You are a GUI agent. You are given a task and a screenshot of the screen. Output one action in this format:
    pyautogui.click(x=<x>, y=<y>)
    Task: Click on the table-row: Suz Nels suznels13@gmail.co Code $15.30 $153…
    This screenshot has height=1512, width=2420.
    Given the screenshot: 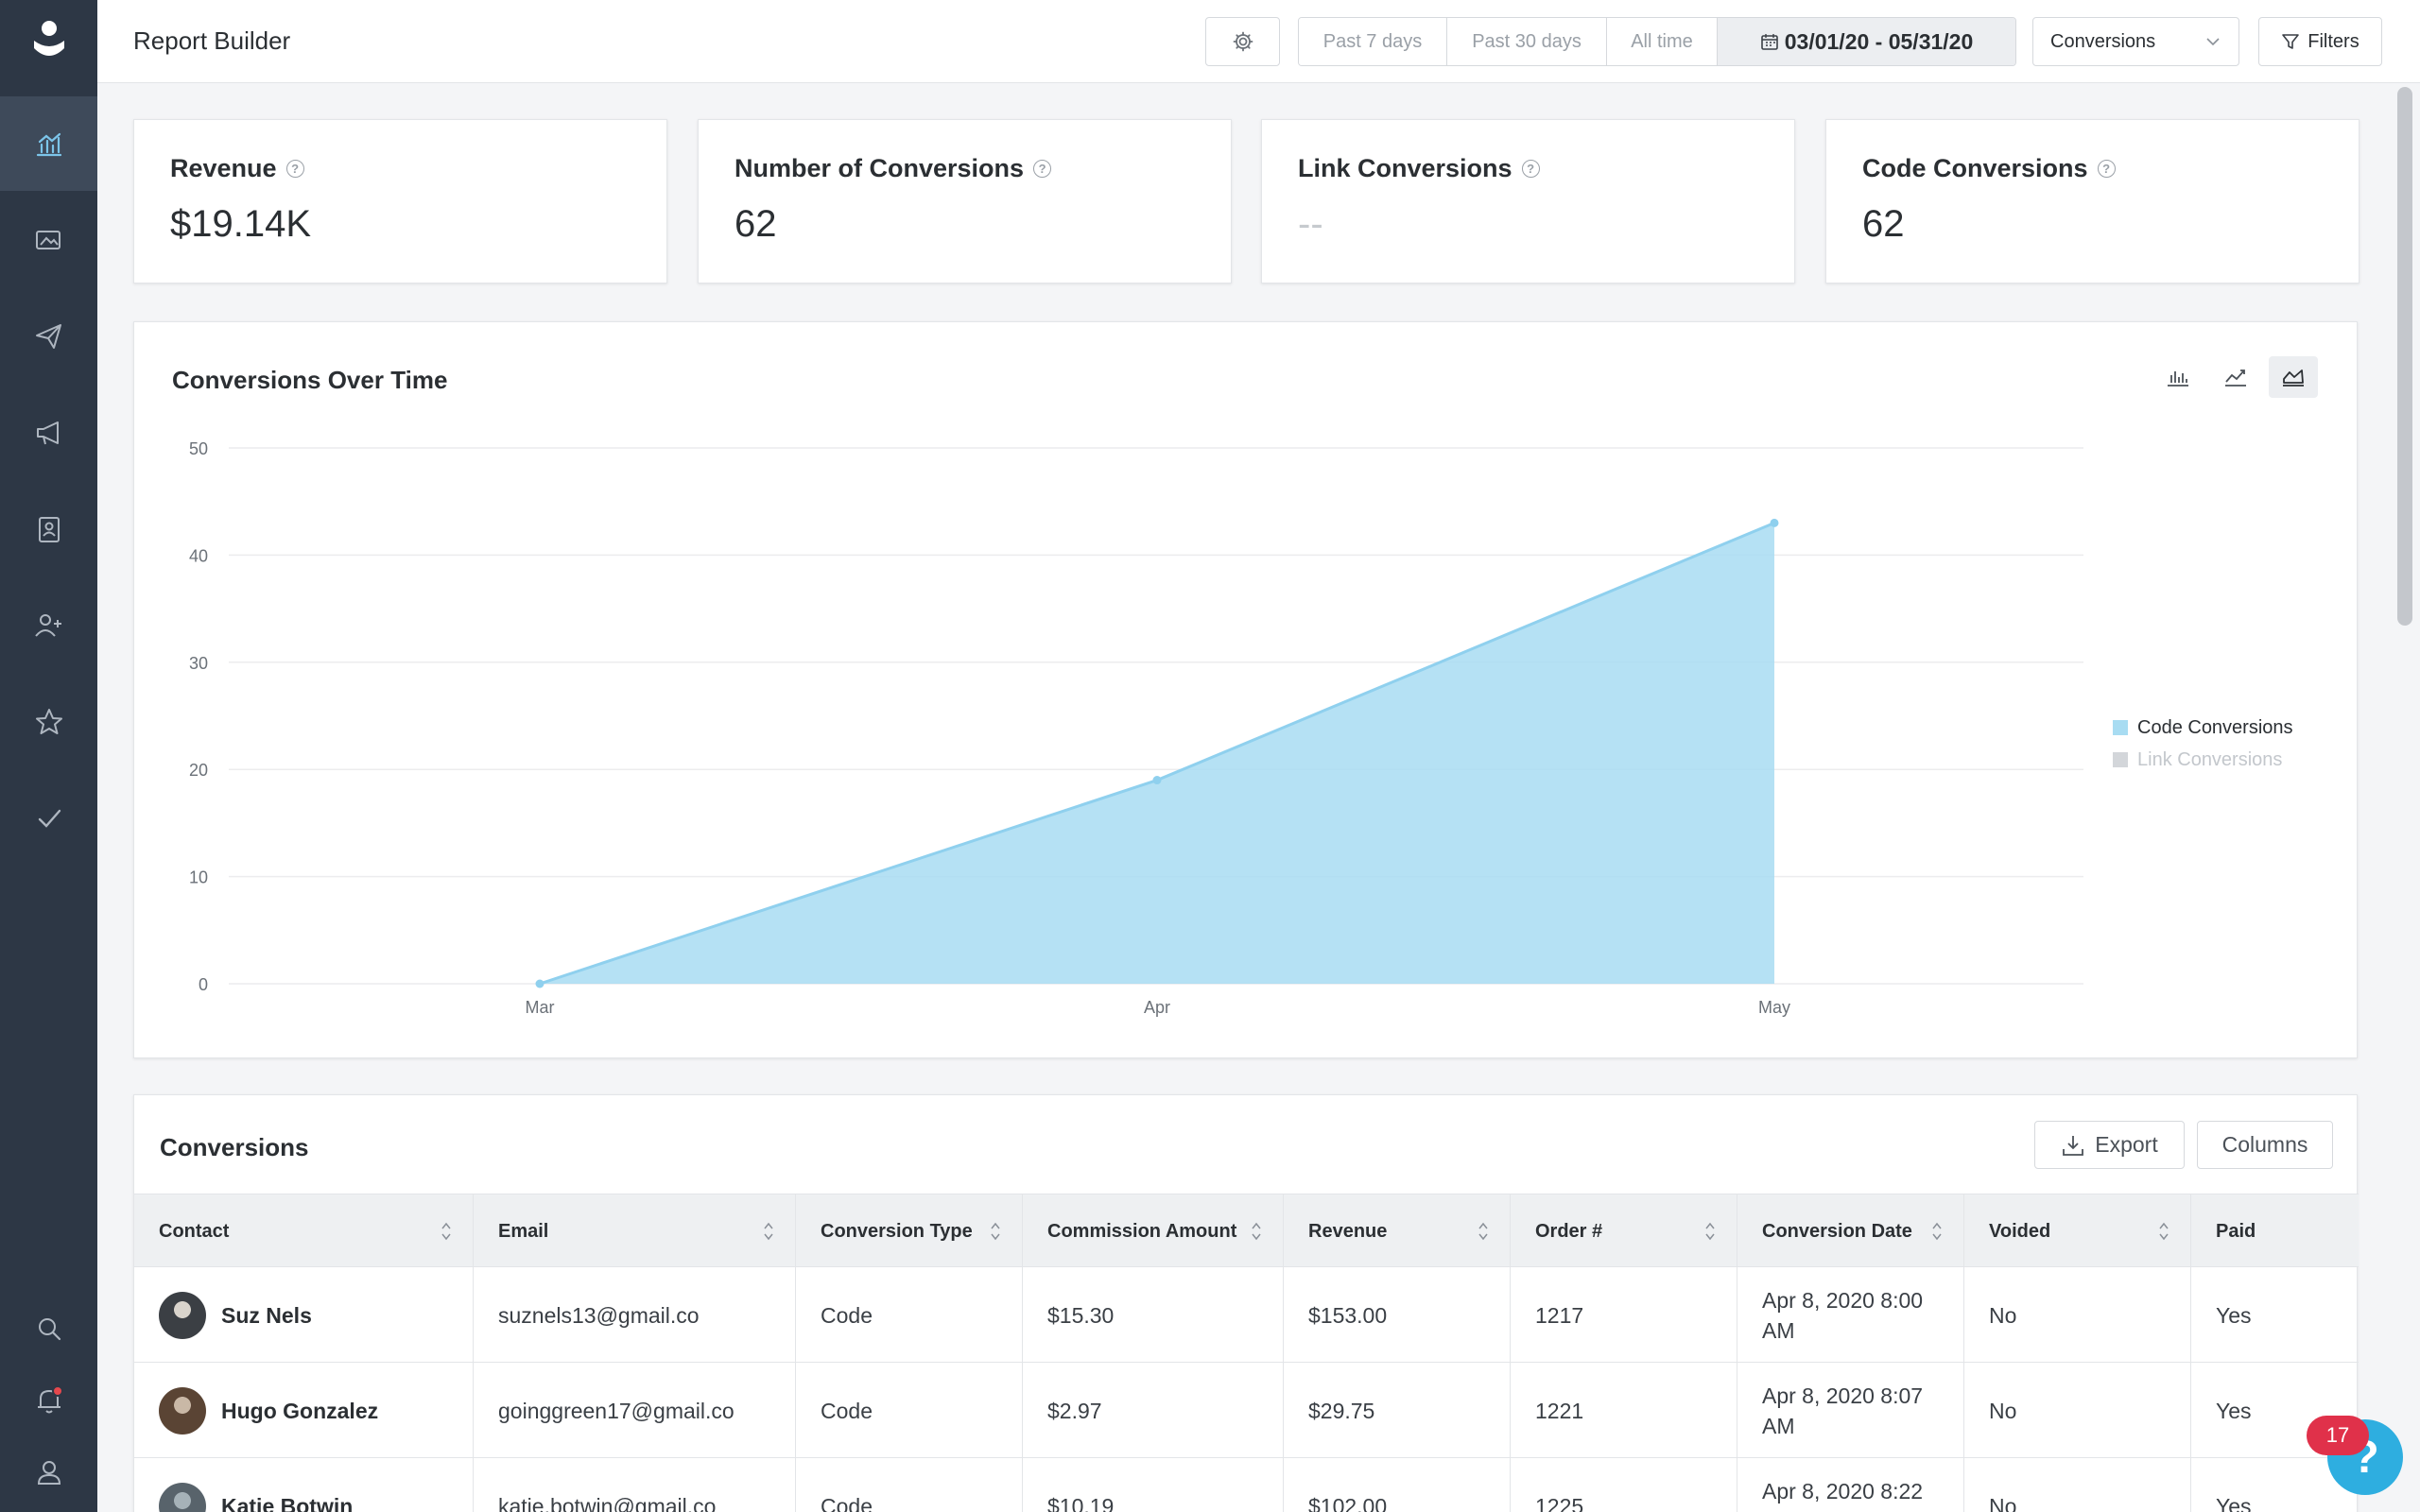 What is the action you would take?
    pyautogui.click(x=1246, y=1315)
    